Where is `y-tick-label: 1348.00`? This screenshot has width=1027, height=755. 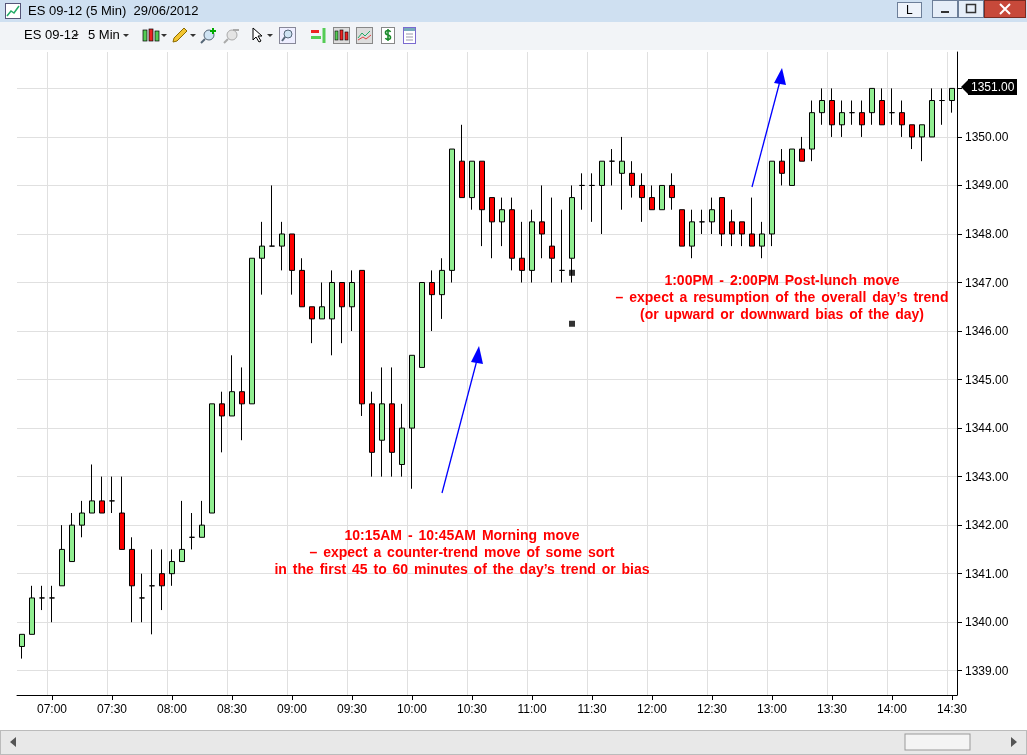 y-tick-label: 1348.00 is located at coordinates (987, 233).